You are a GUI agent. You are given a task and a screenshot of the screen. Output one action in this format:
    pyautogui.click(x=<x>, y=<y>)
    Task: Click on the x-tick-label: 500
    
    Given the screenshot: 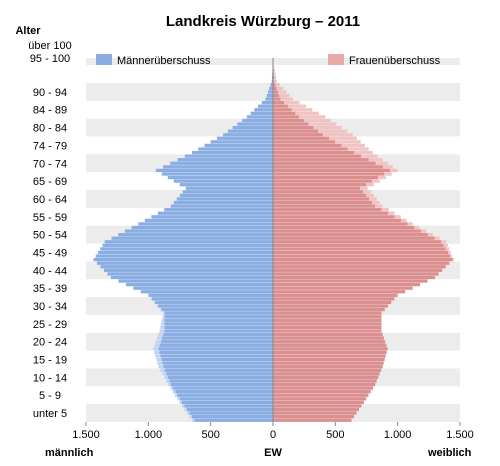 What is the action you would take?
    pyautogui.click(x=335, y=435)
    